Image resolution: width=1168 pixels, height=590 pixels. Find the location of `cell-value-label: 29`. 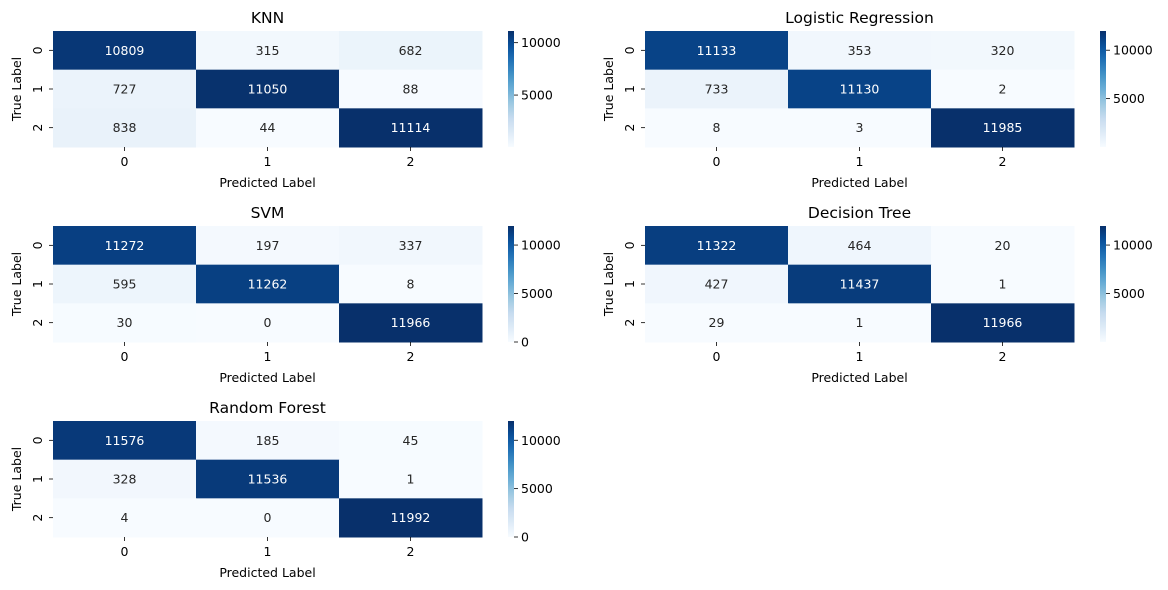

cell-value-label: 29 is located at coordinates (717, 322).